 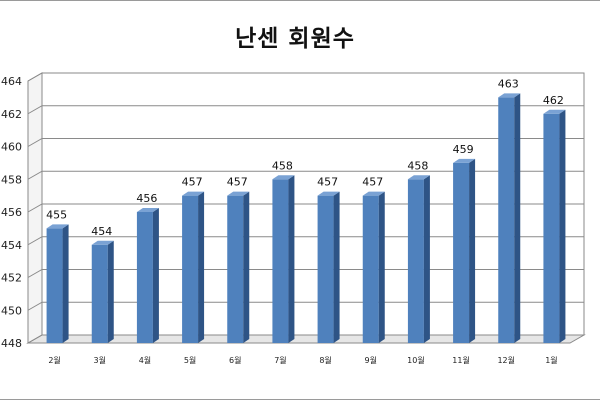 I want to click on data-label: 456, so click(x=146, y=198).